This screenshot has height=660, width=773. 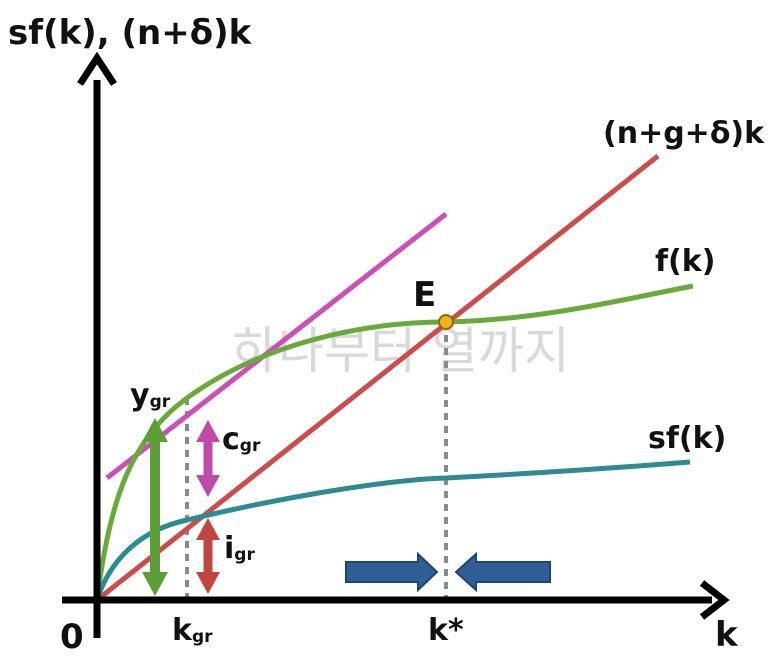 I want to click on equilibrium-label: E, so click(x=424, y=295).